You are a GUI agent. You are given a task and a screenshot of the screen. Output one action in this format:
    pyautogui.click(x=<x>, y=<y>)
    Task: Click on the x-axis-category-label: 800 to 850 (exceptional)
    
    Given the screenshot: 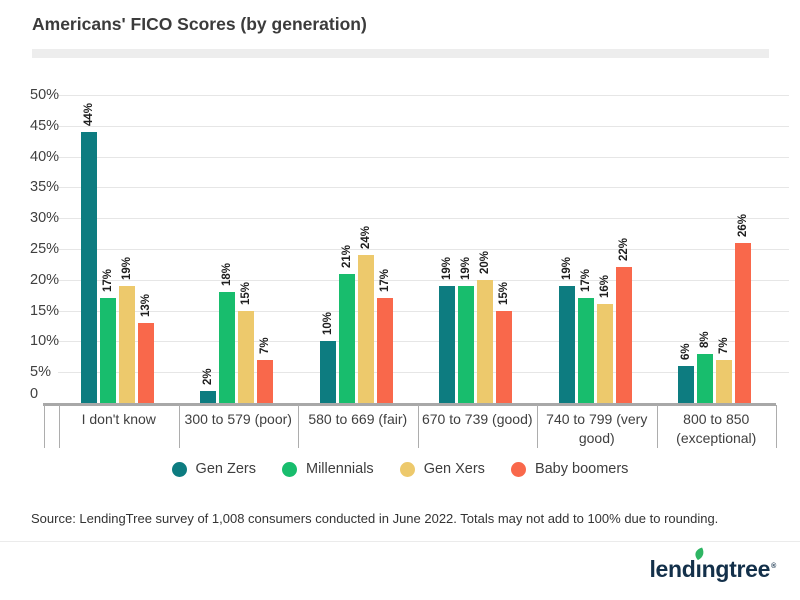 What is the action you would take?
    pyautogui.click(x=716, y=428)
    